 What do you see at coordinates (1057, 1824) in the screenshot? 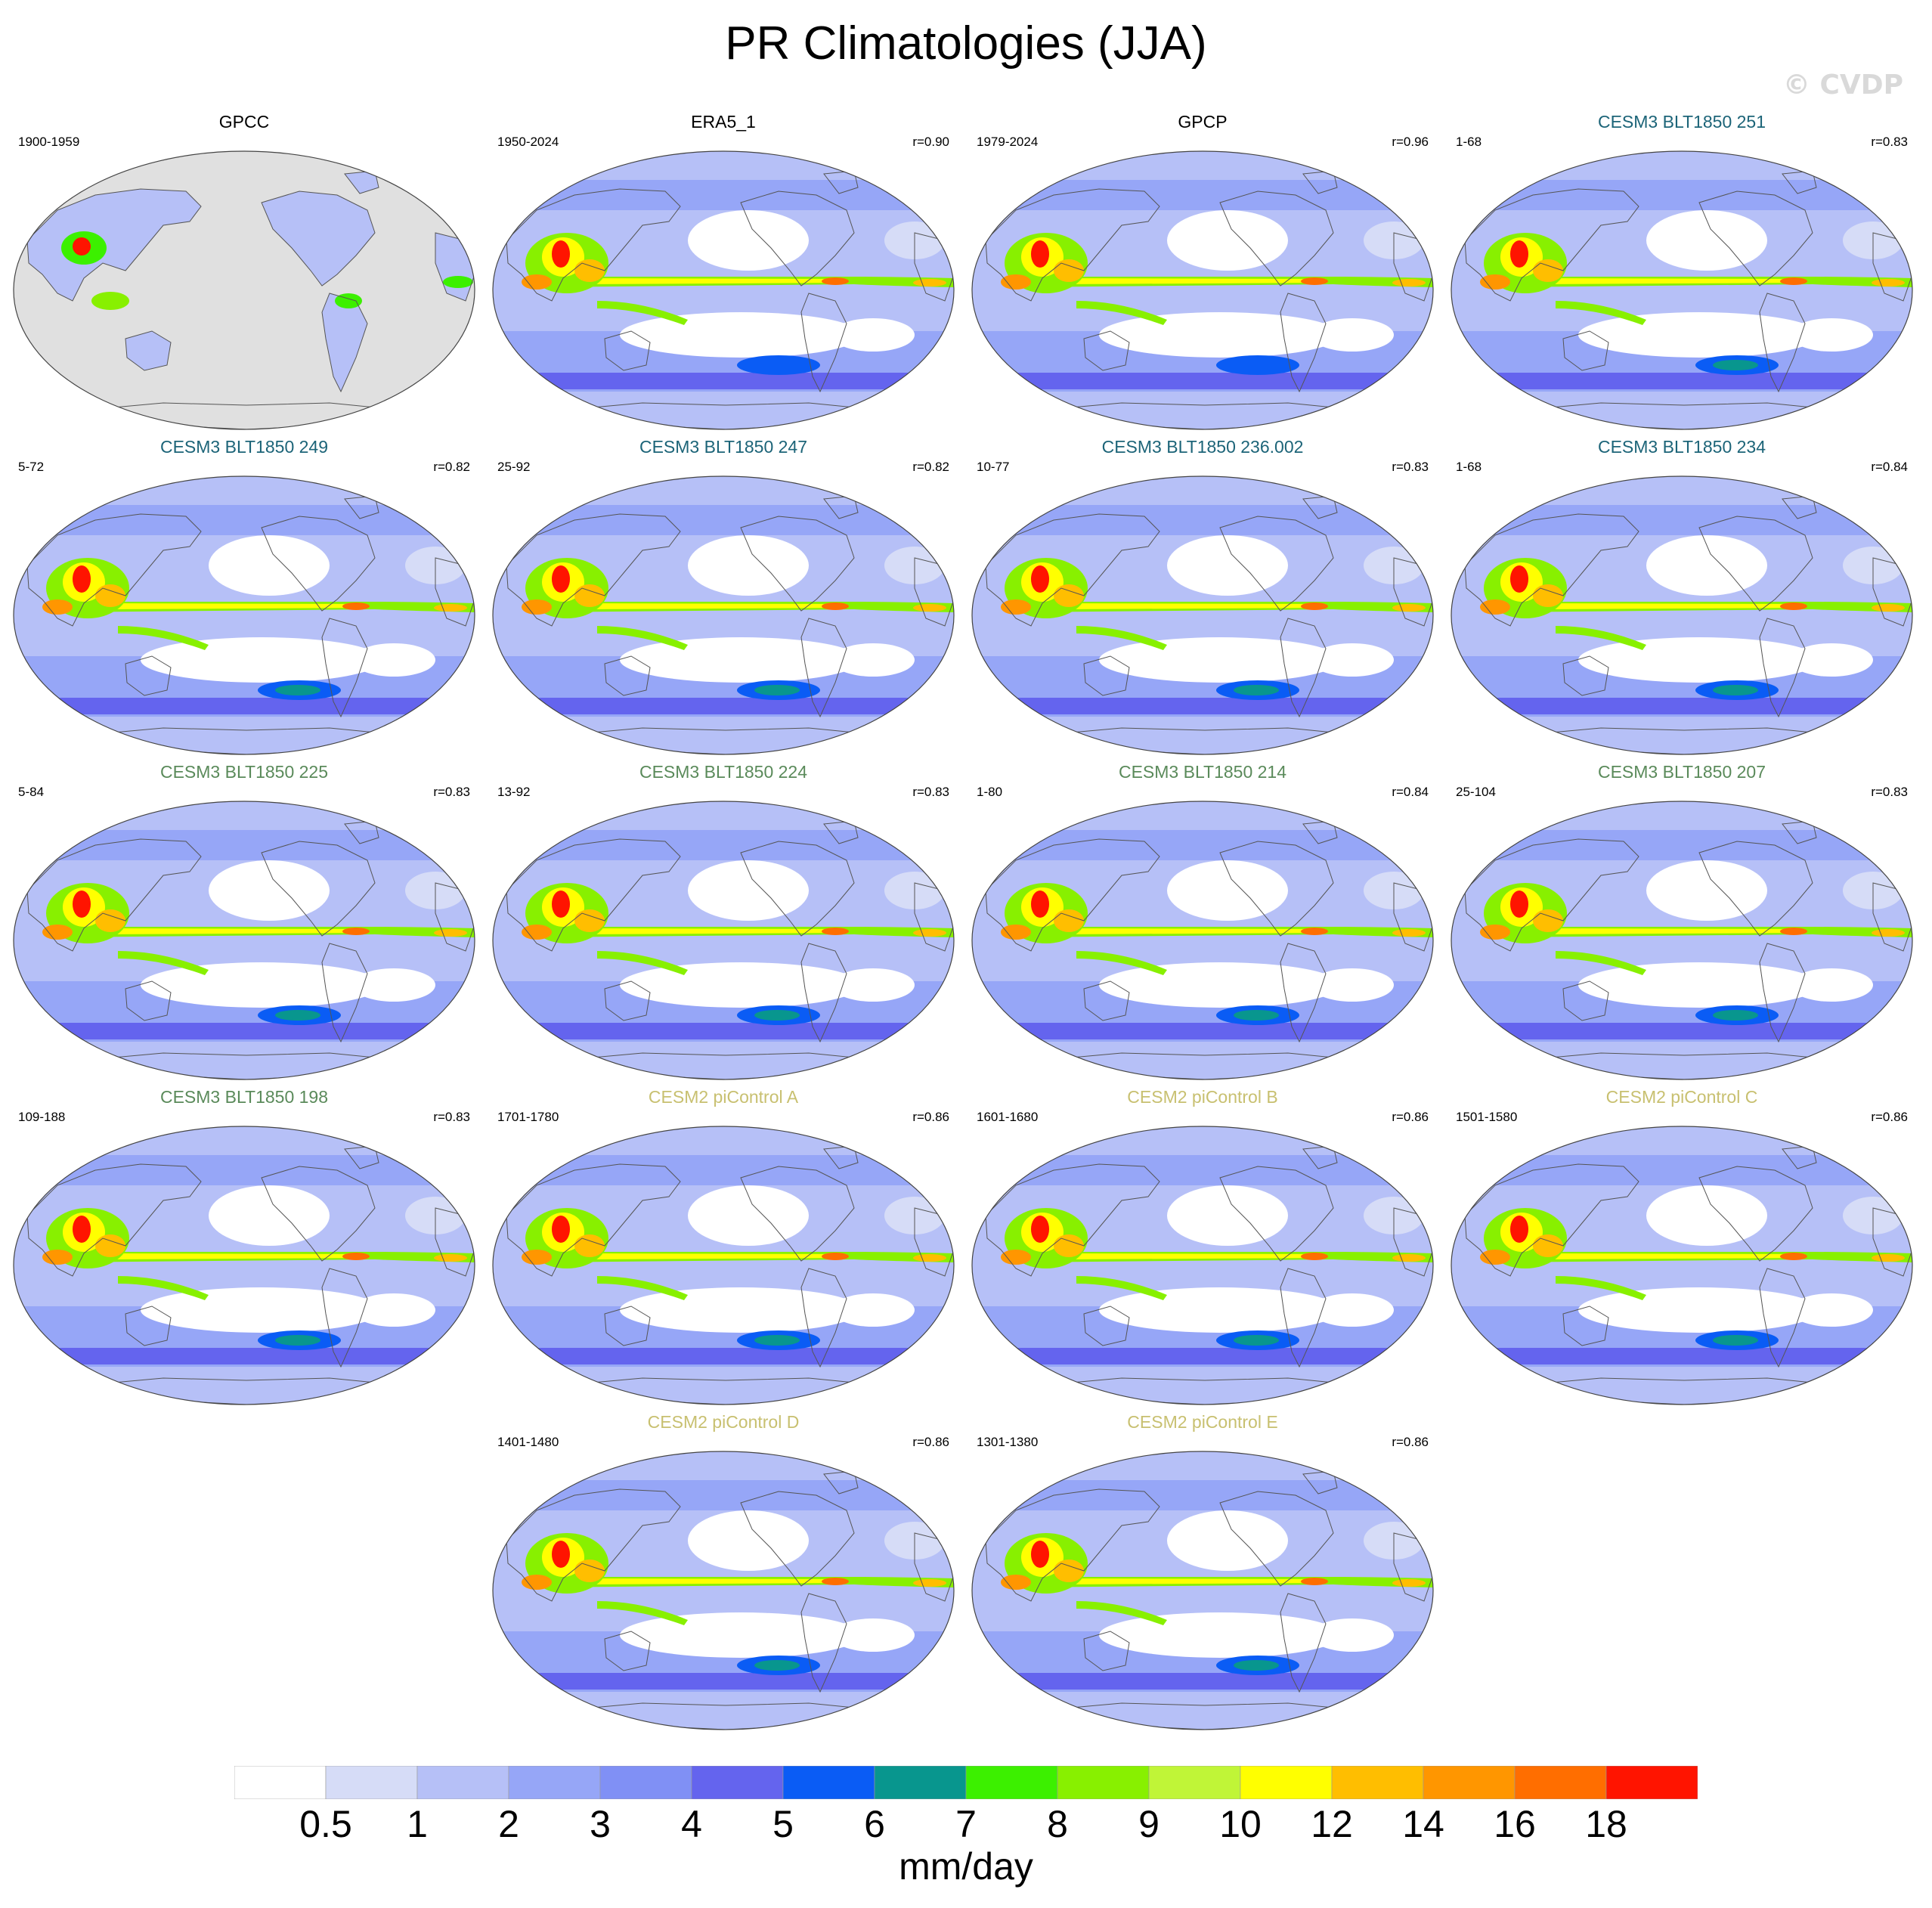
I see `colorbar-tick-label: 8` at bounding box center [1057, 1824].